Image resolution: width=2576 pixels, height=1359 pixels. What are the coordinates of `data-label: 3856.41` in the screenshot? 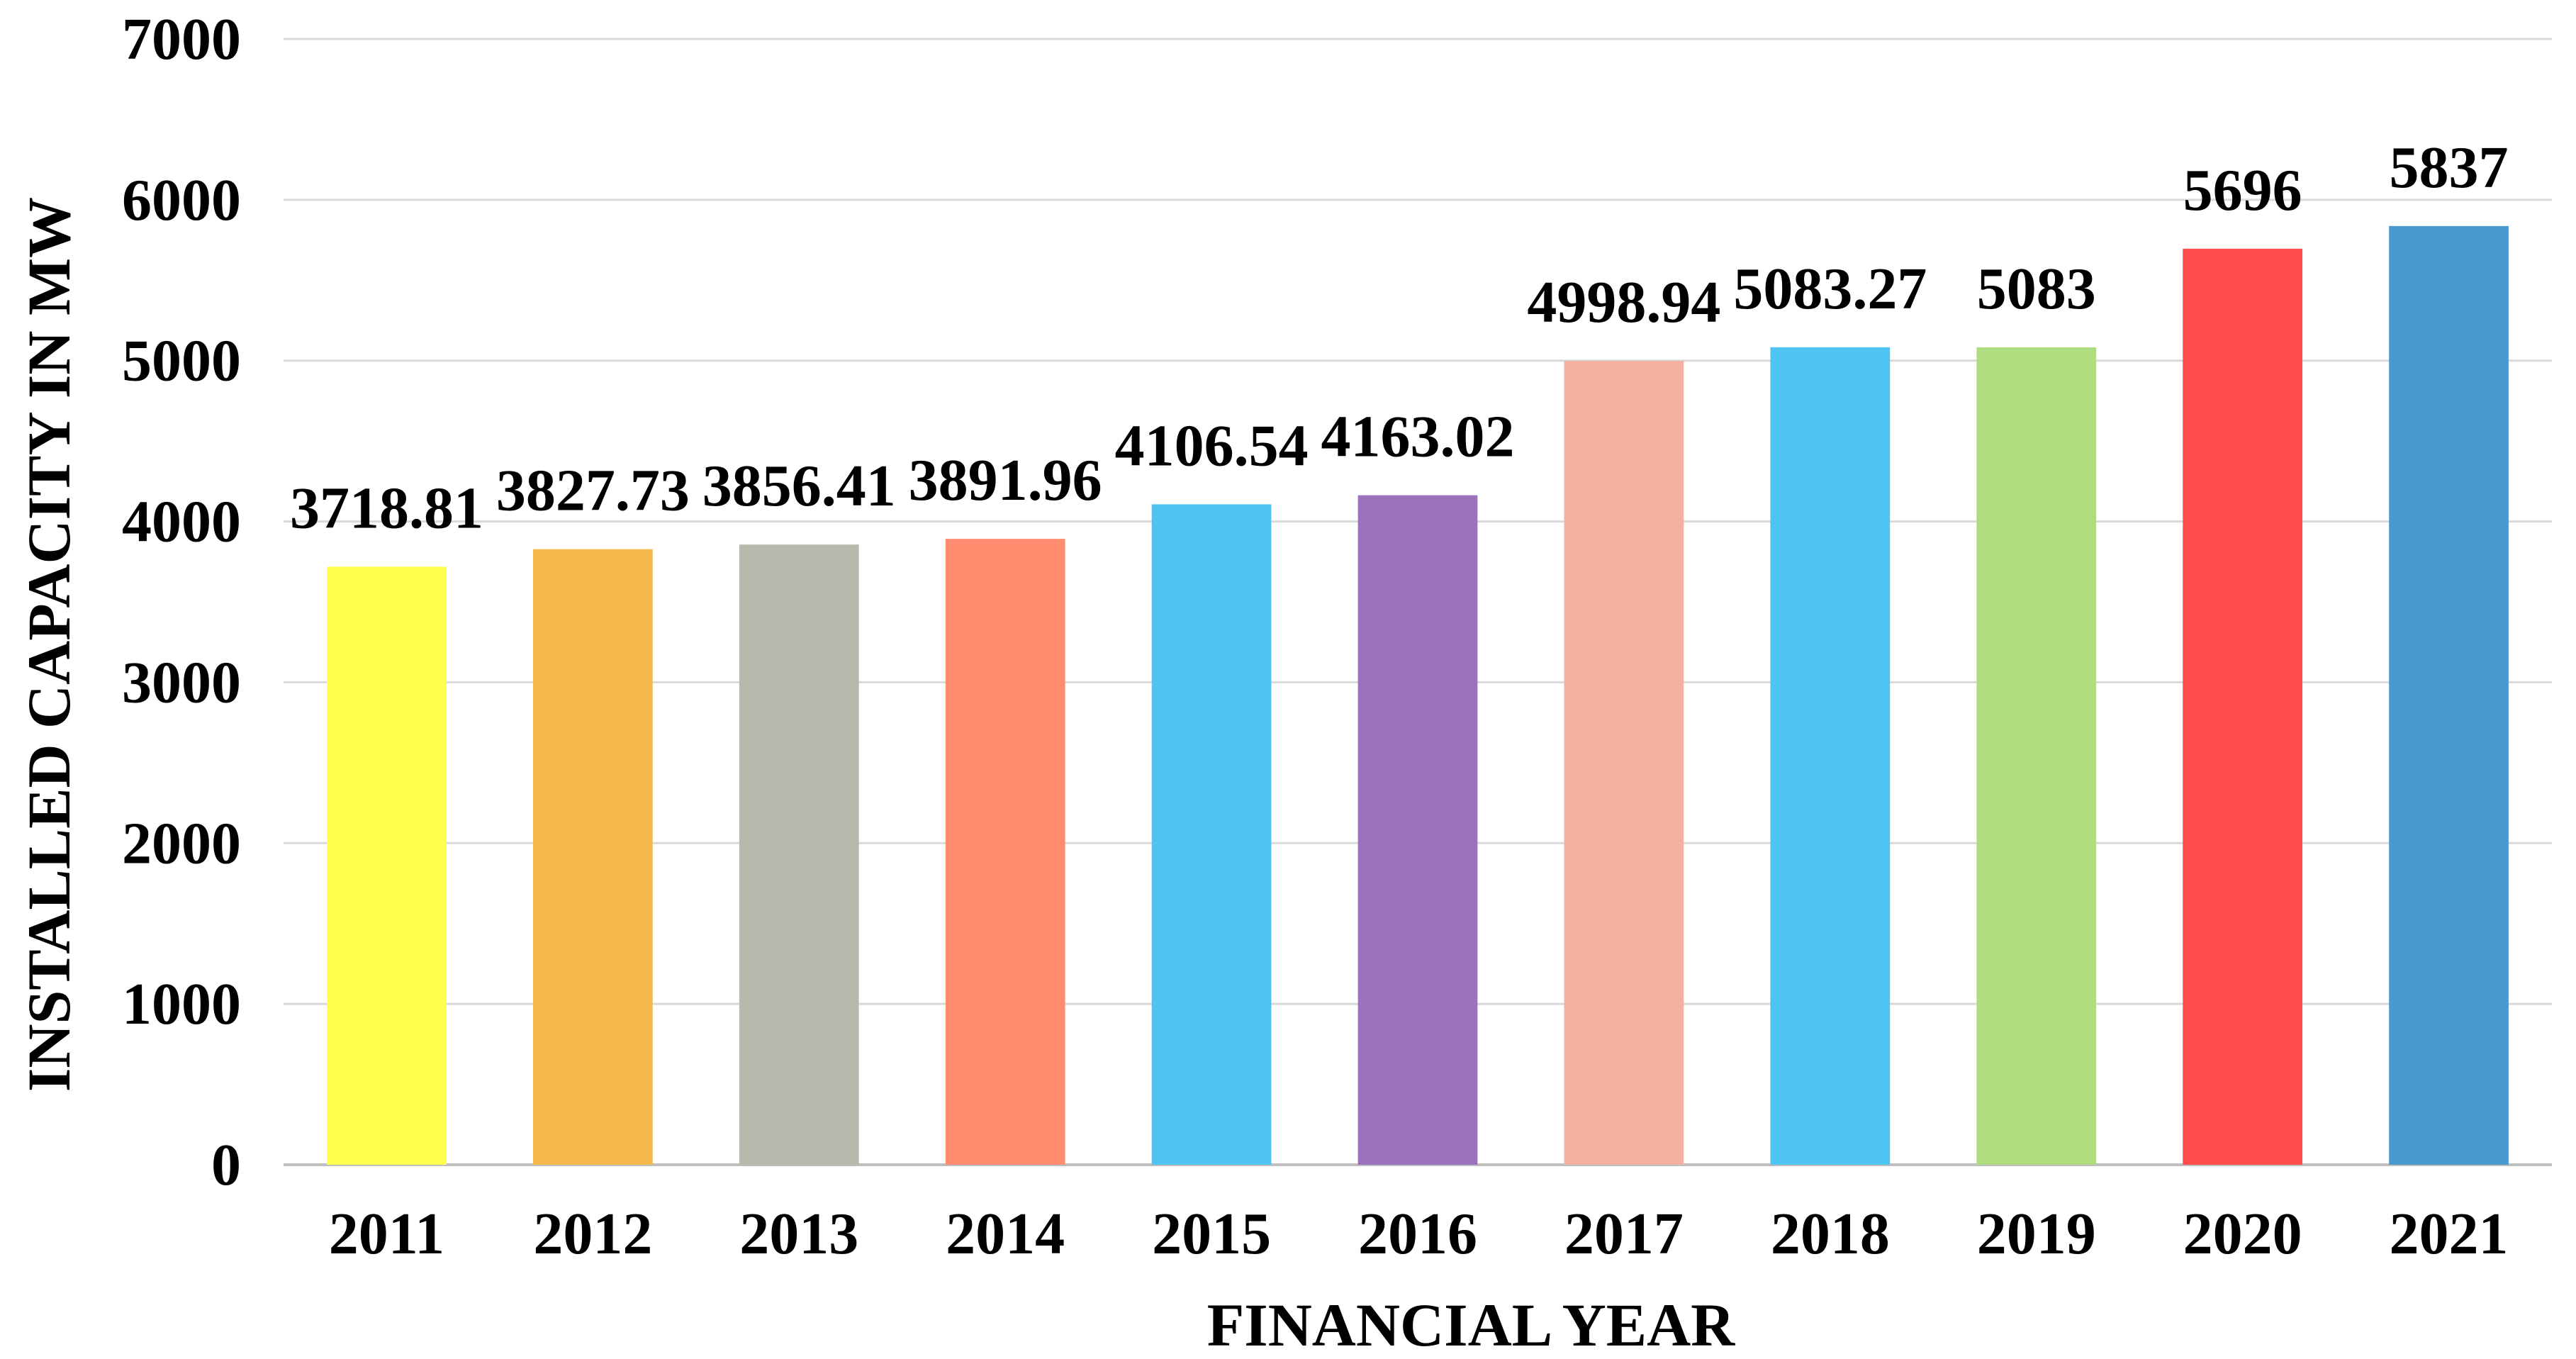 It's located at (799, 486).